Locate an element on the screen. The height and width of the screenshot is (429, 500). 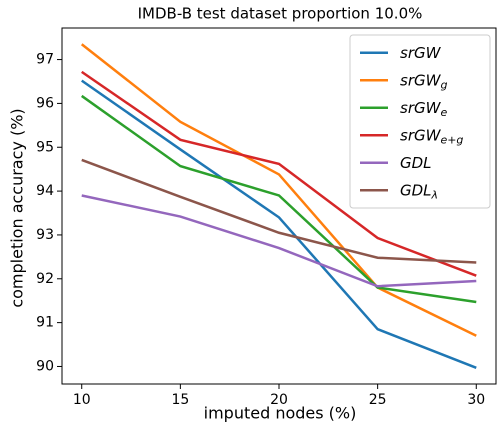
legend-label: GDLλ is located at coordinates (419, 191).